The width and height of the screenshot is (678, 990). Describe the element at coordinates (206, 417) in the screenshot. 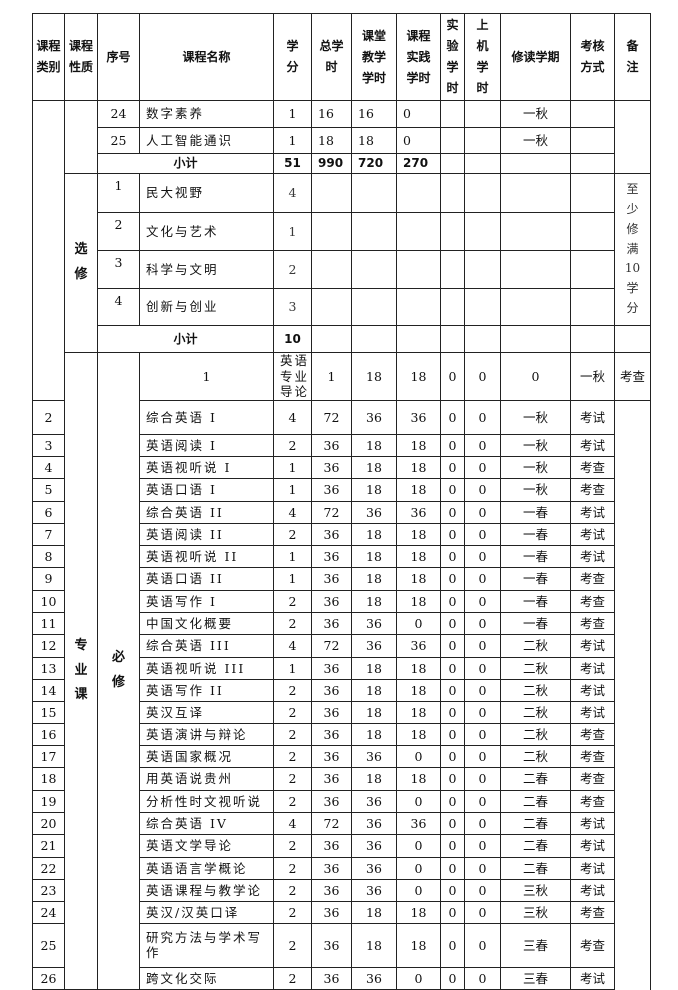

I see `course-name: 综合英语 I` at that location.